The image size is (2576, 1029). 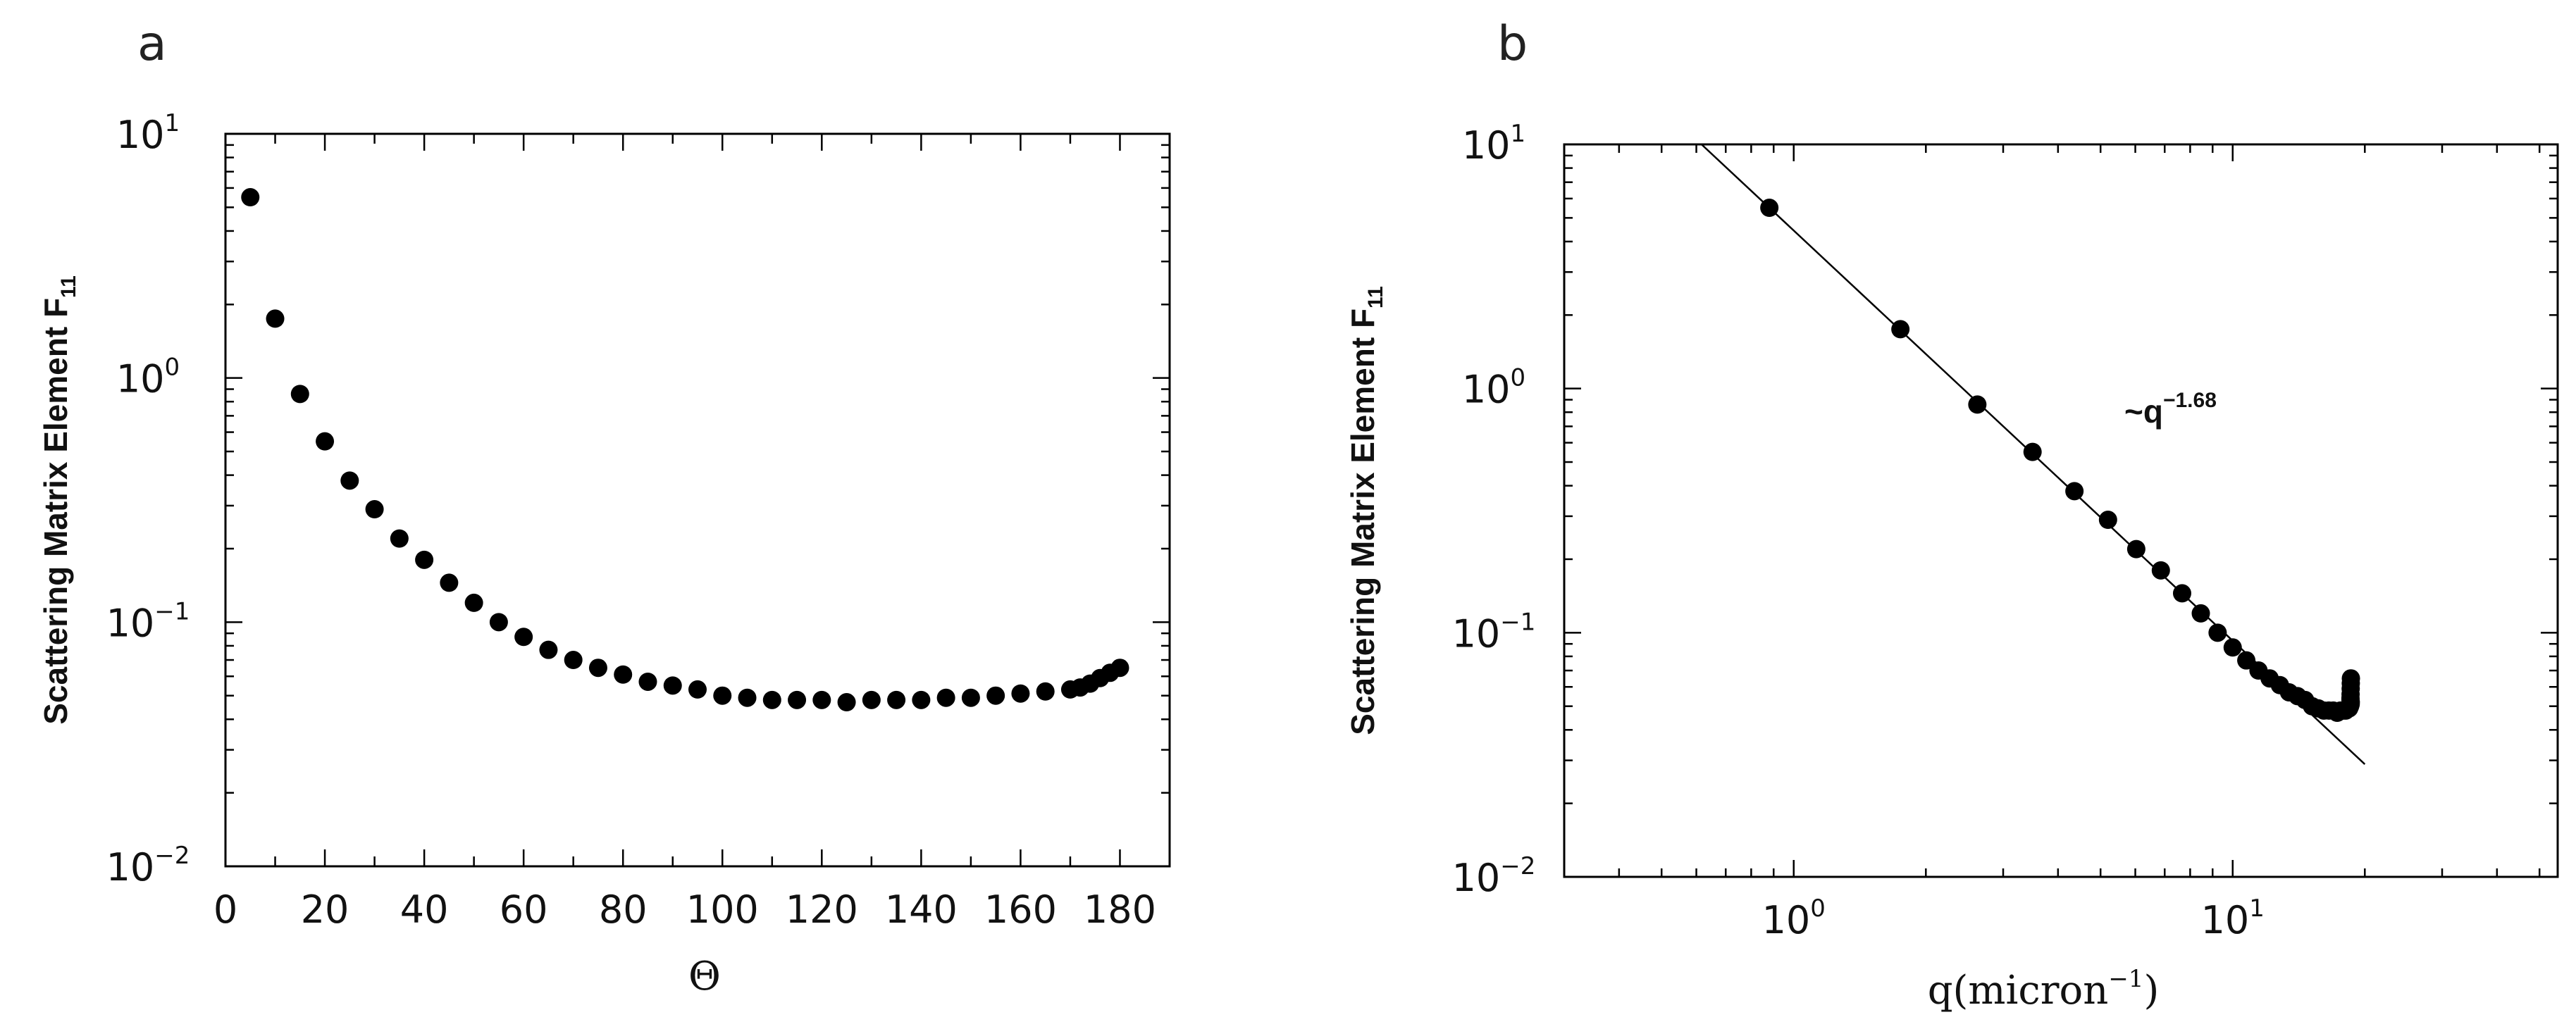 What do you see at coordinates (325, 909) in the screenshot?
I see `x-tick-label-20: 20` at bounding box center [325, 909].